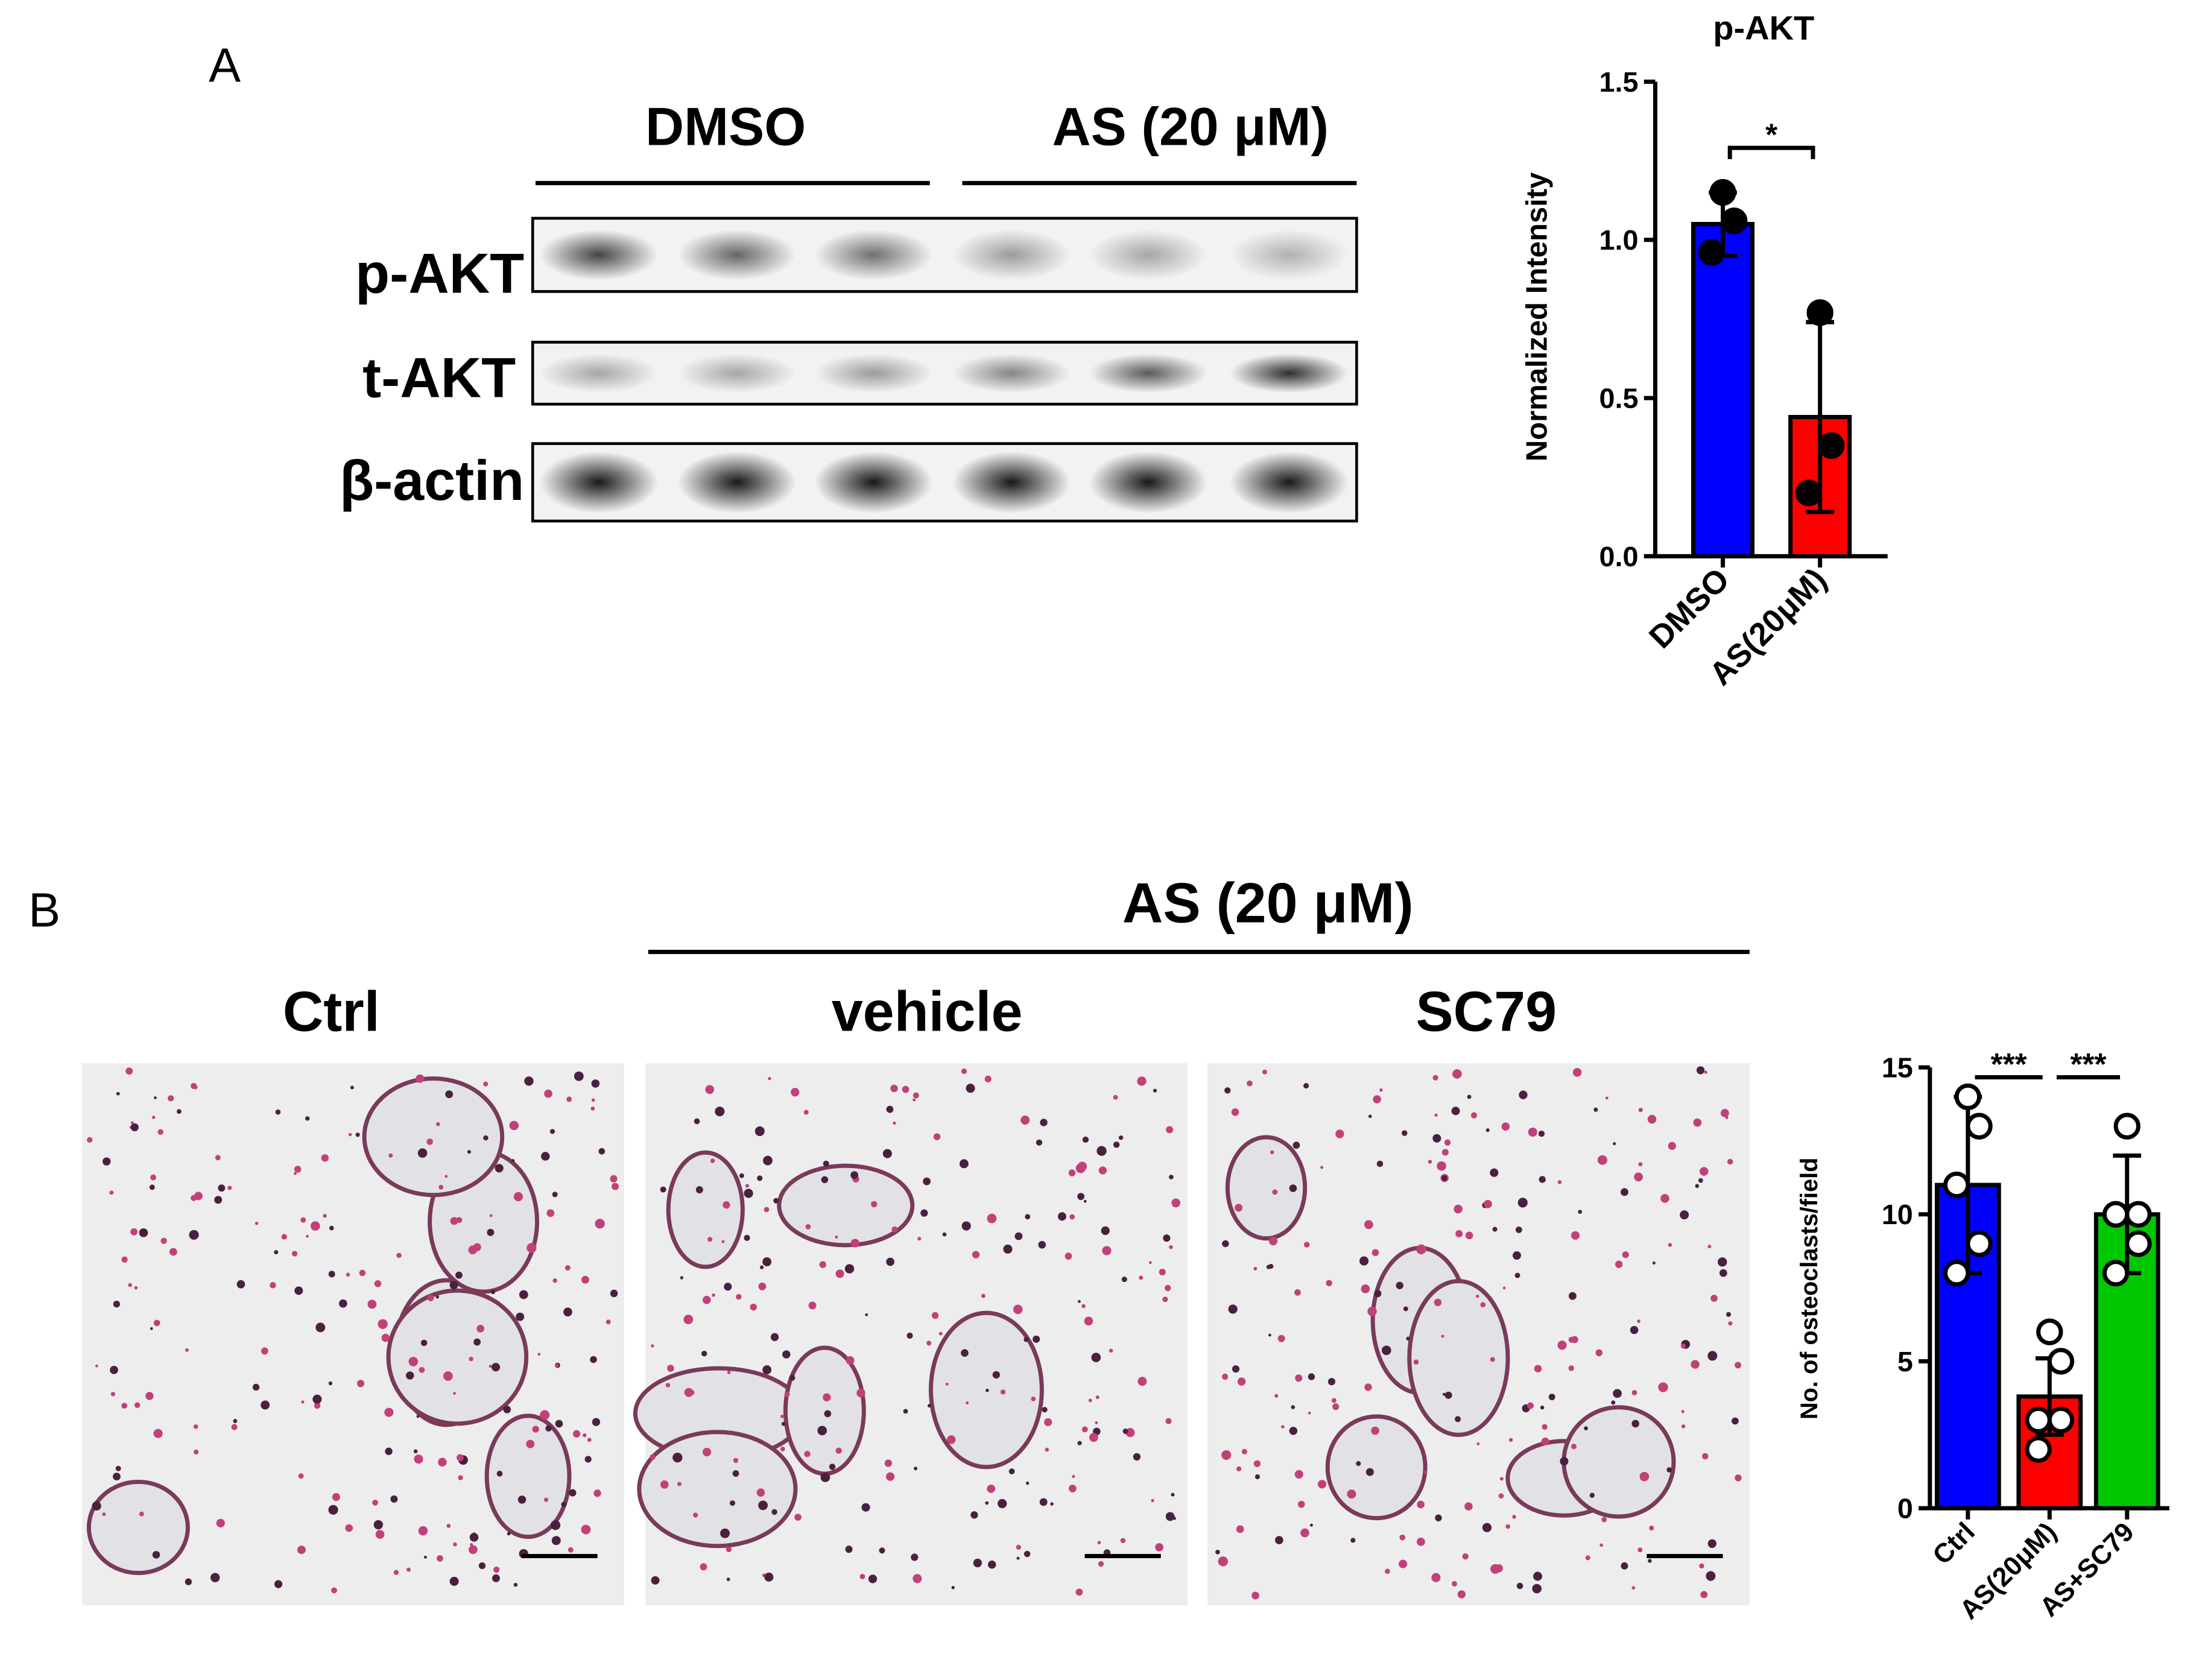 The image size is (2202, 1680). I want to click on cell, so click(1618, 1462).